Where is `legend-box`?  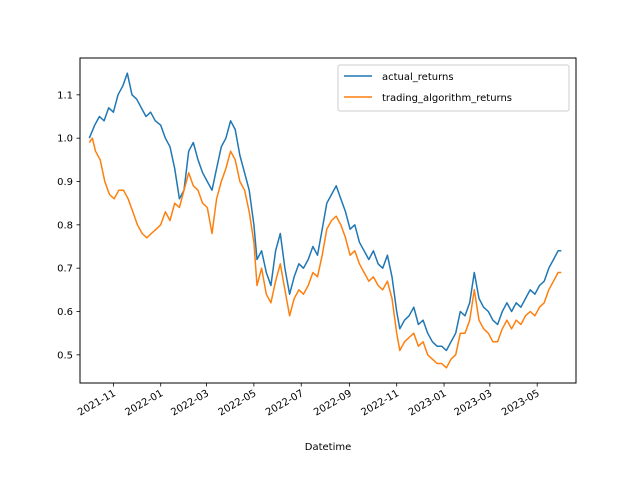
legend-box is located at coordinates (453, 88).